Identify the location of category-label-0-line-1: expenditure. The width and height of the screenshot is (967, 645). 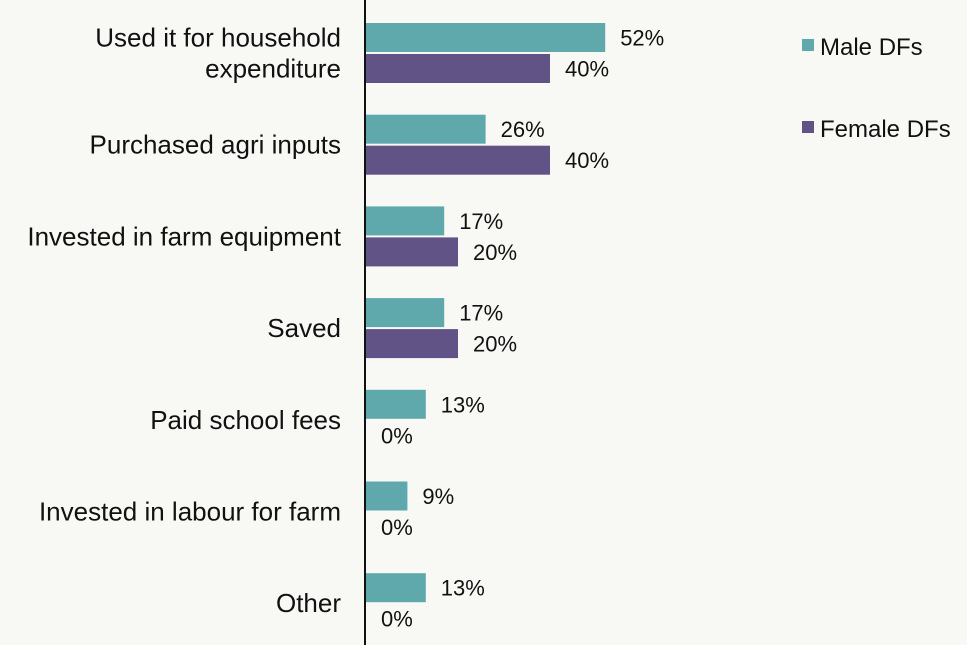
(273, 69).